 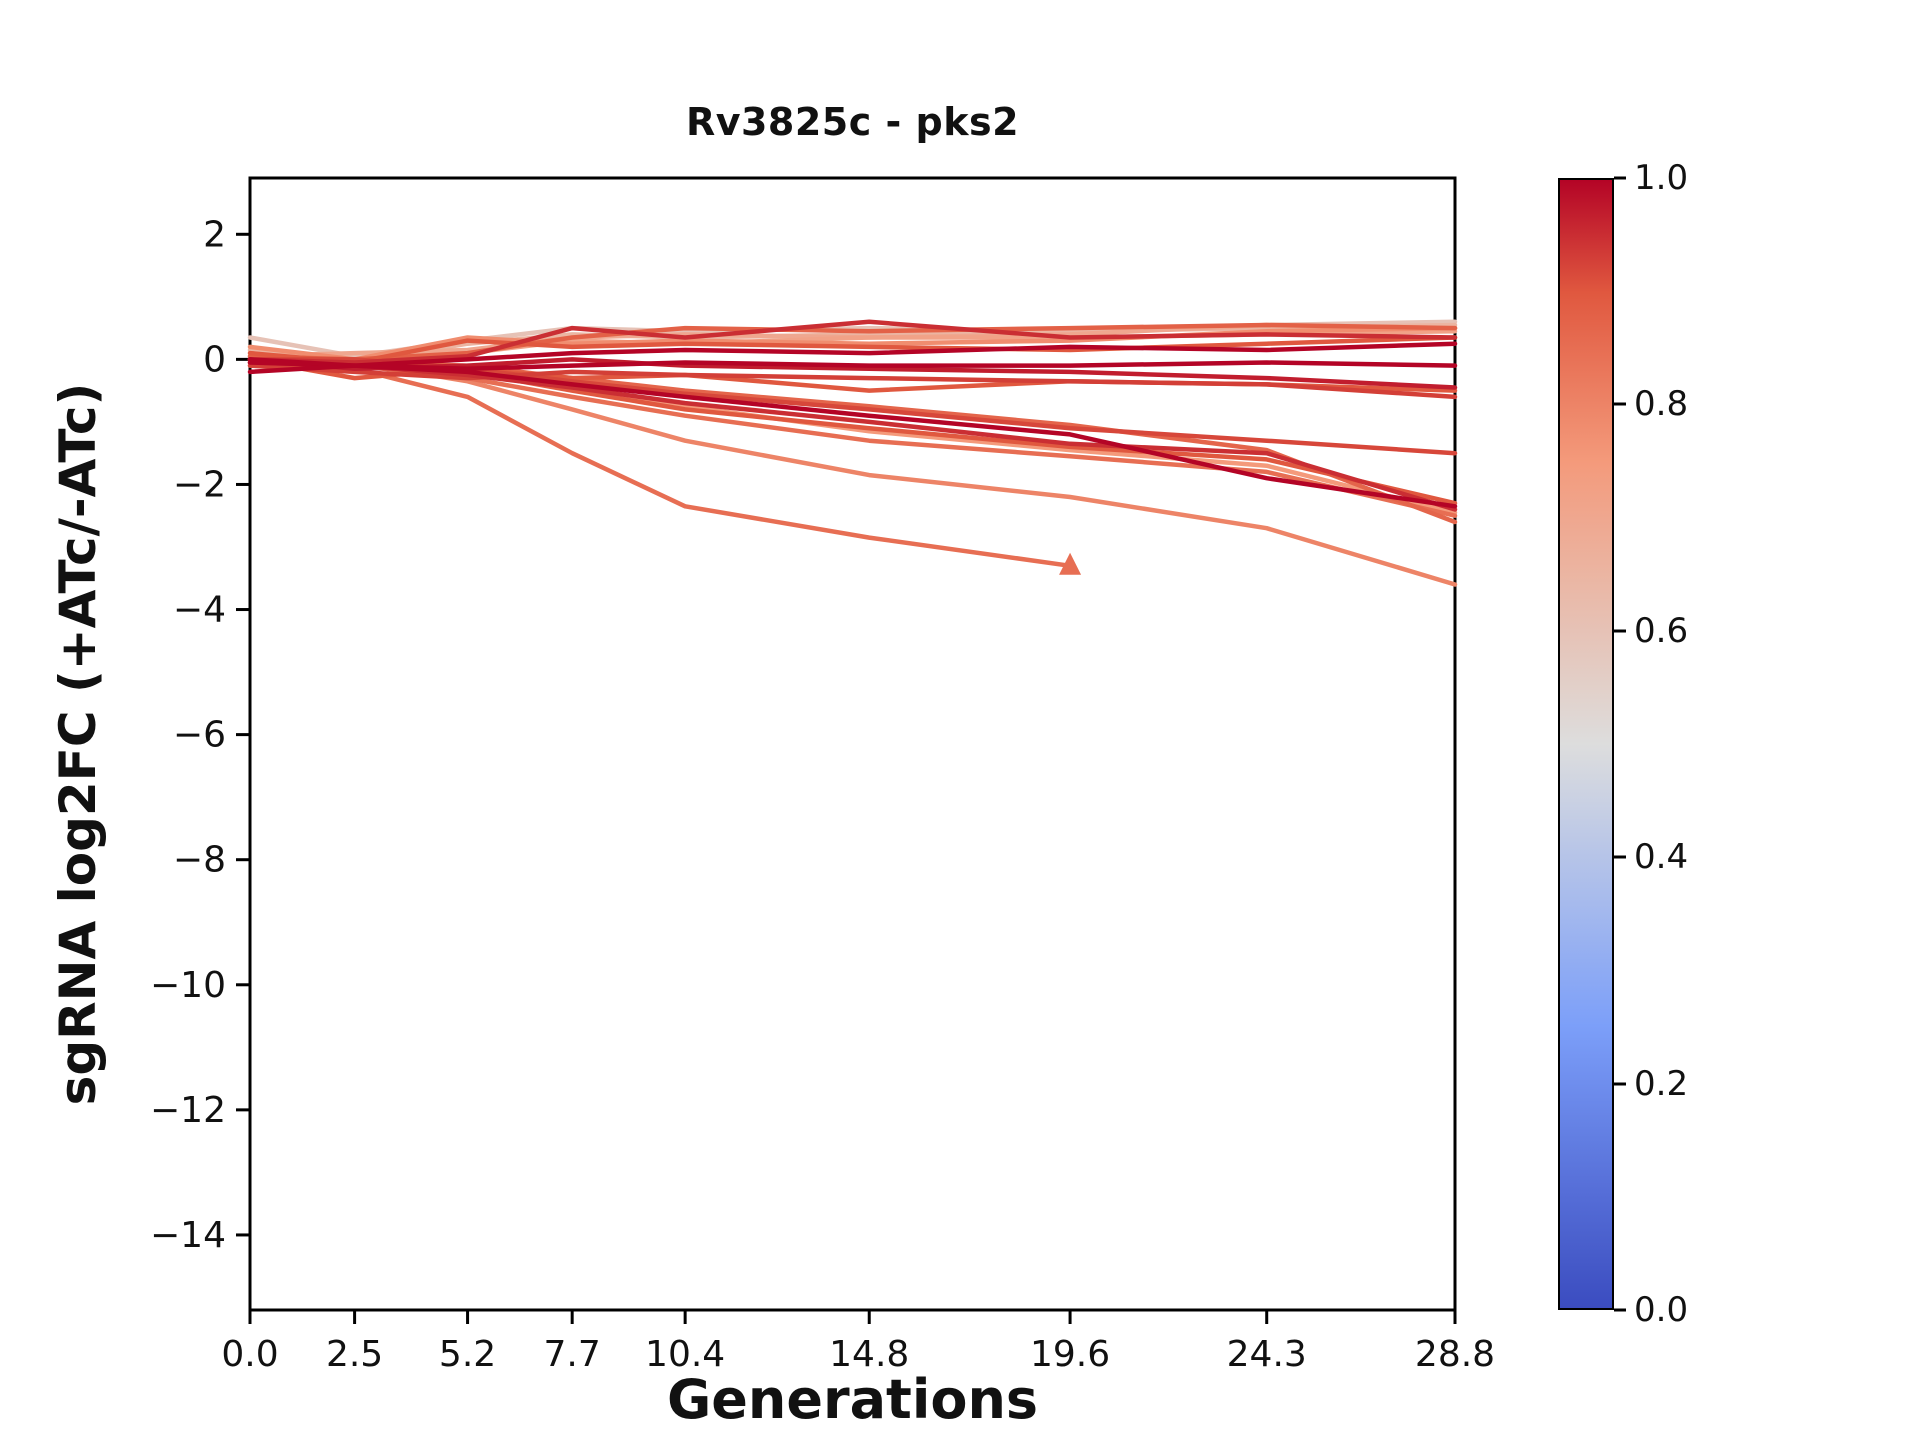 What do you see at coordinates (1661, 857) in the screenshot?
I see `colorbar-tick-label: 0.4` at bounding box center [1661, 857].